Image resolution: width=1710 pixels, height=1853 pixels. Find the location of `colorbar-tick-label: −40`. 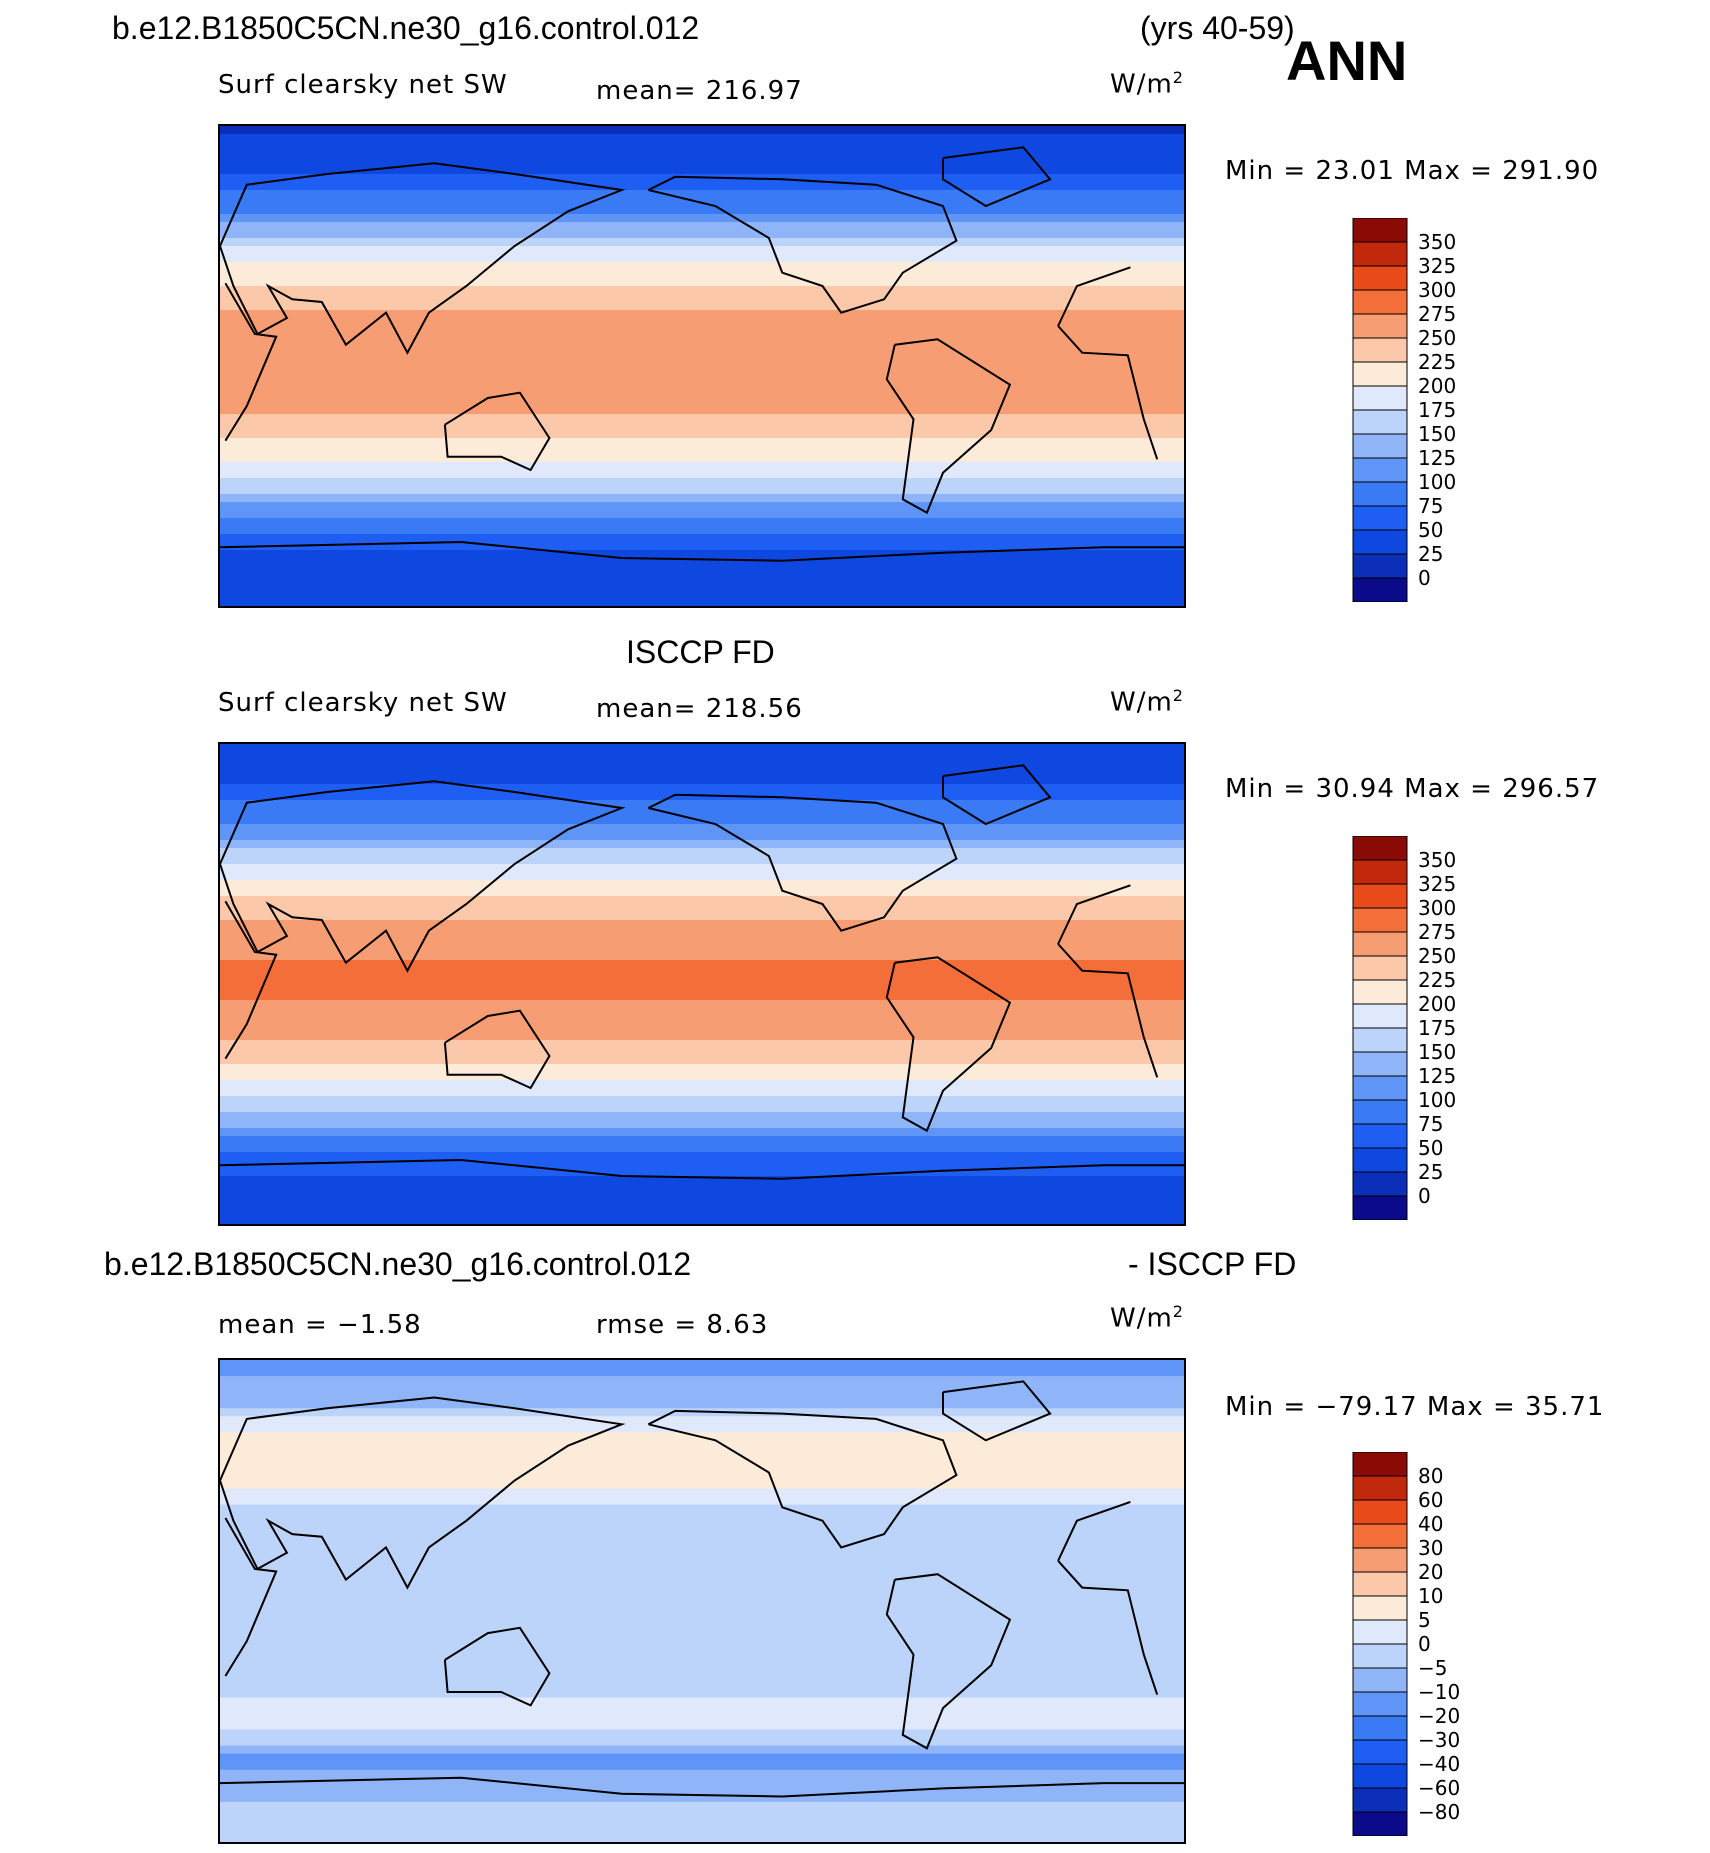

colorbar-tick-label: −40 is located at coordinates (1439, 1764).